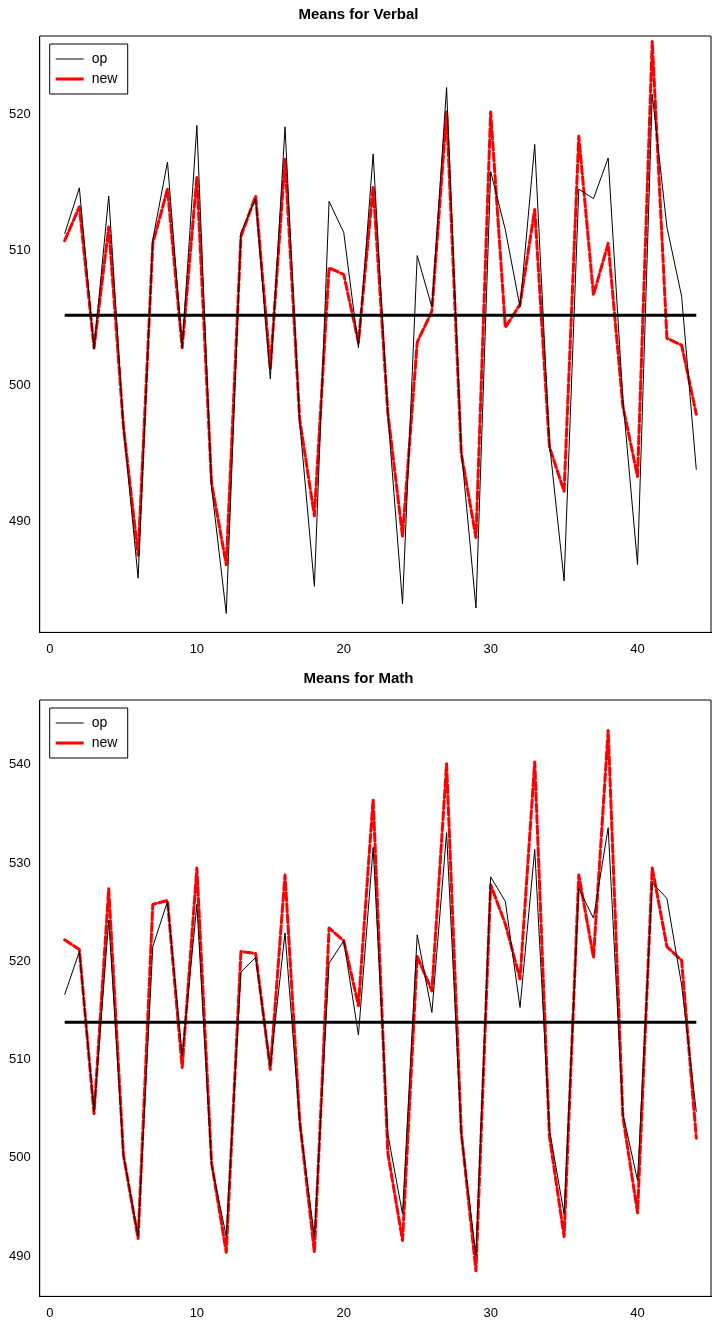 Image resolution: width=712 pixels, height=1329 pixels. Describe the element at coordinates (358, 678) in the screenshot. I see `chart-title: Means for Math` at that location.